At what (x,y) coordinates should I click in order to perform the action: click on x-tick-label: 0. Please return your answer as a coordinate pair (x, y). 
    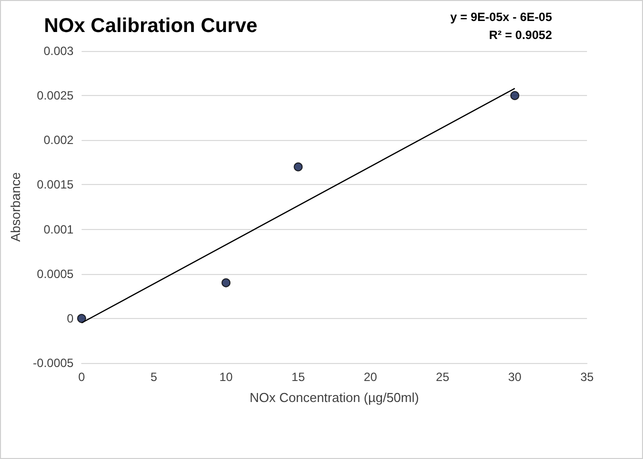
    Looking at the image, I should click on (82, 377).